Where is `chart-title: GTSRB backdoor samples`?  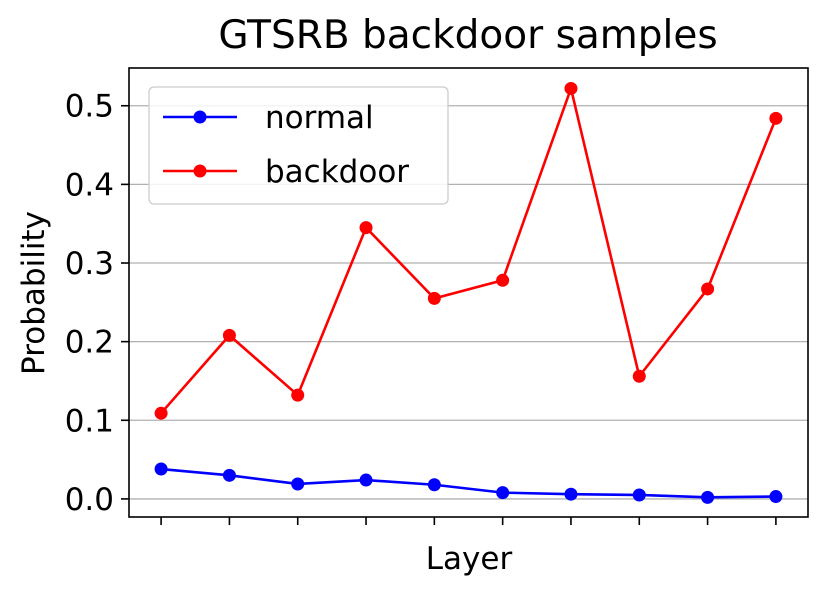 chart-title: GTSRB backdoor samples is located at coordinates (467, 35).